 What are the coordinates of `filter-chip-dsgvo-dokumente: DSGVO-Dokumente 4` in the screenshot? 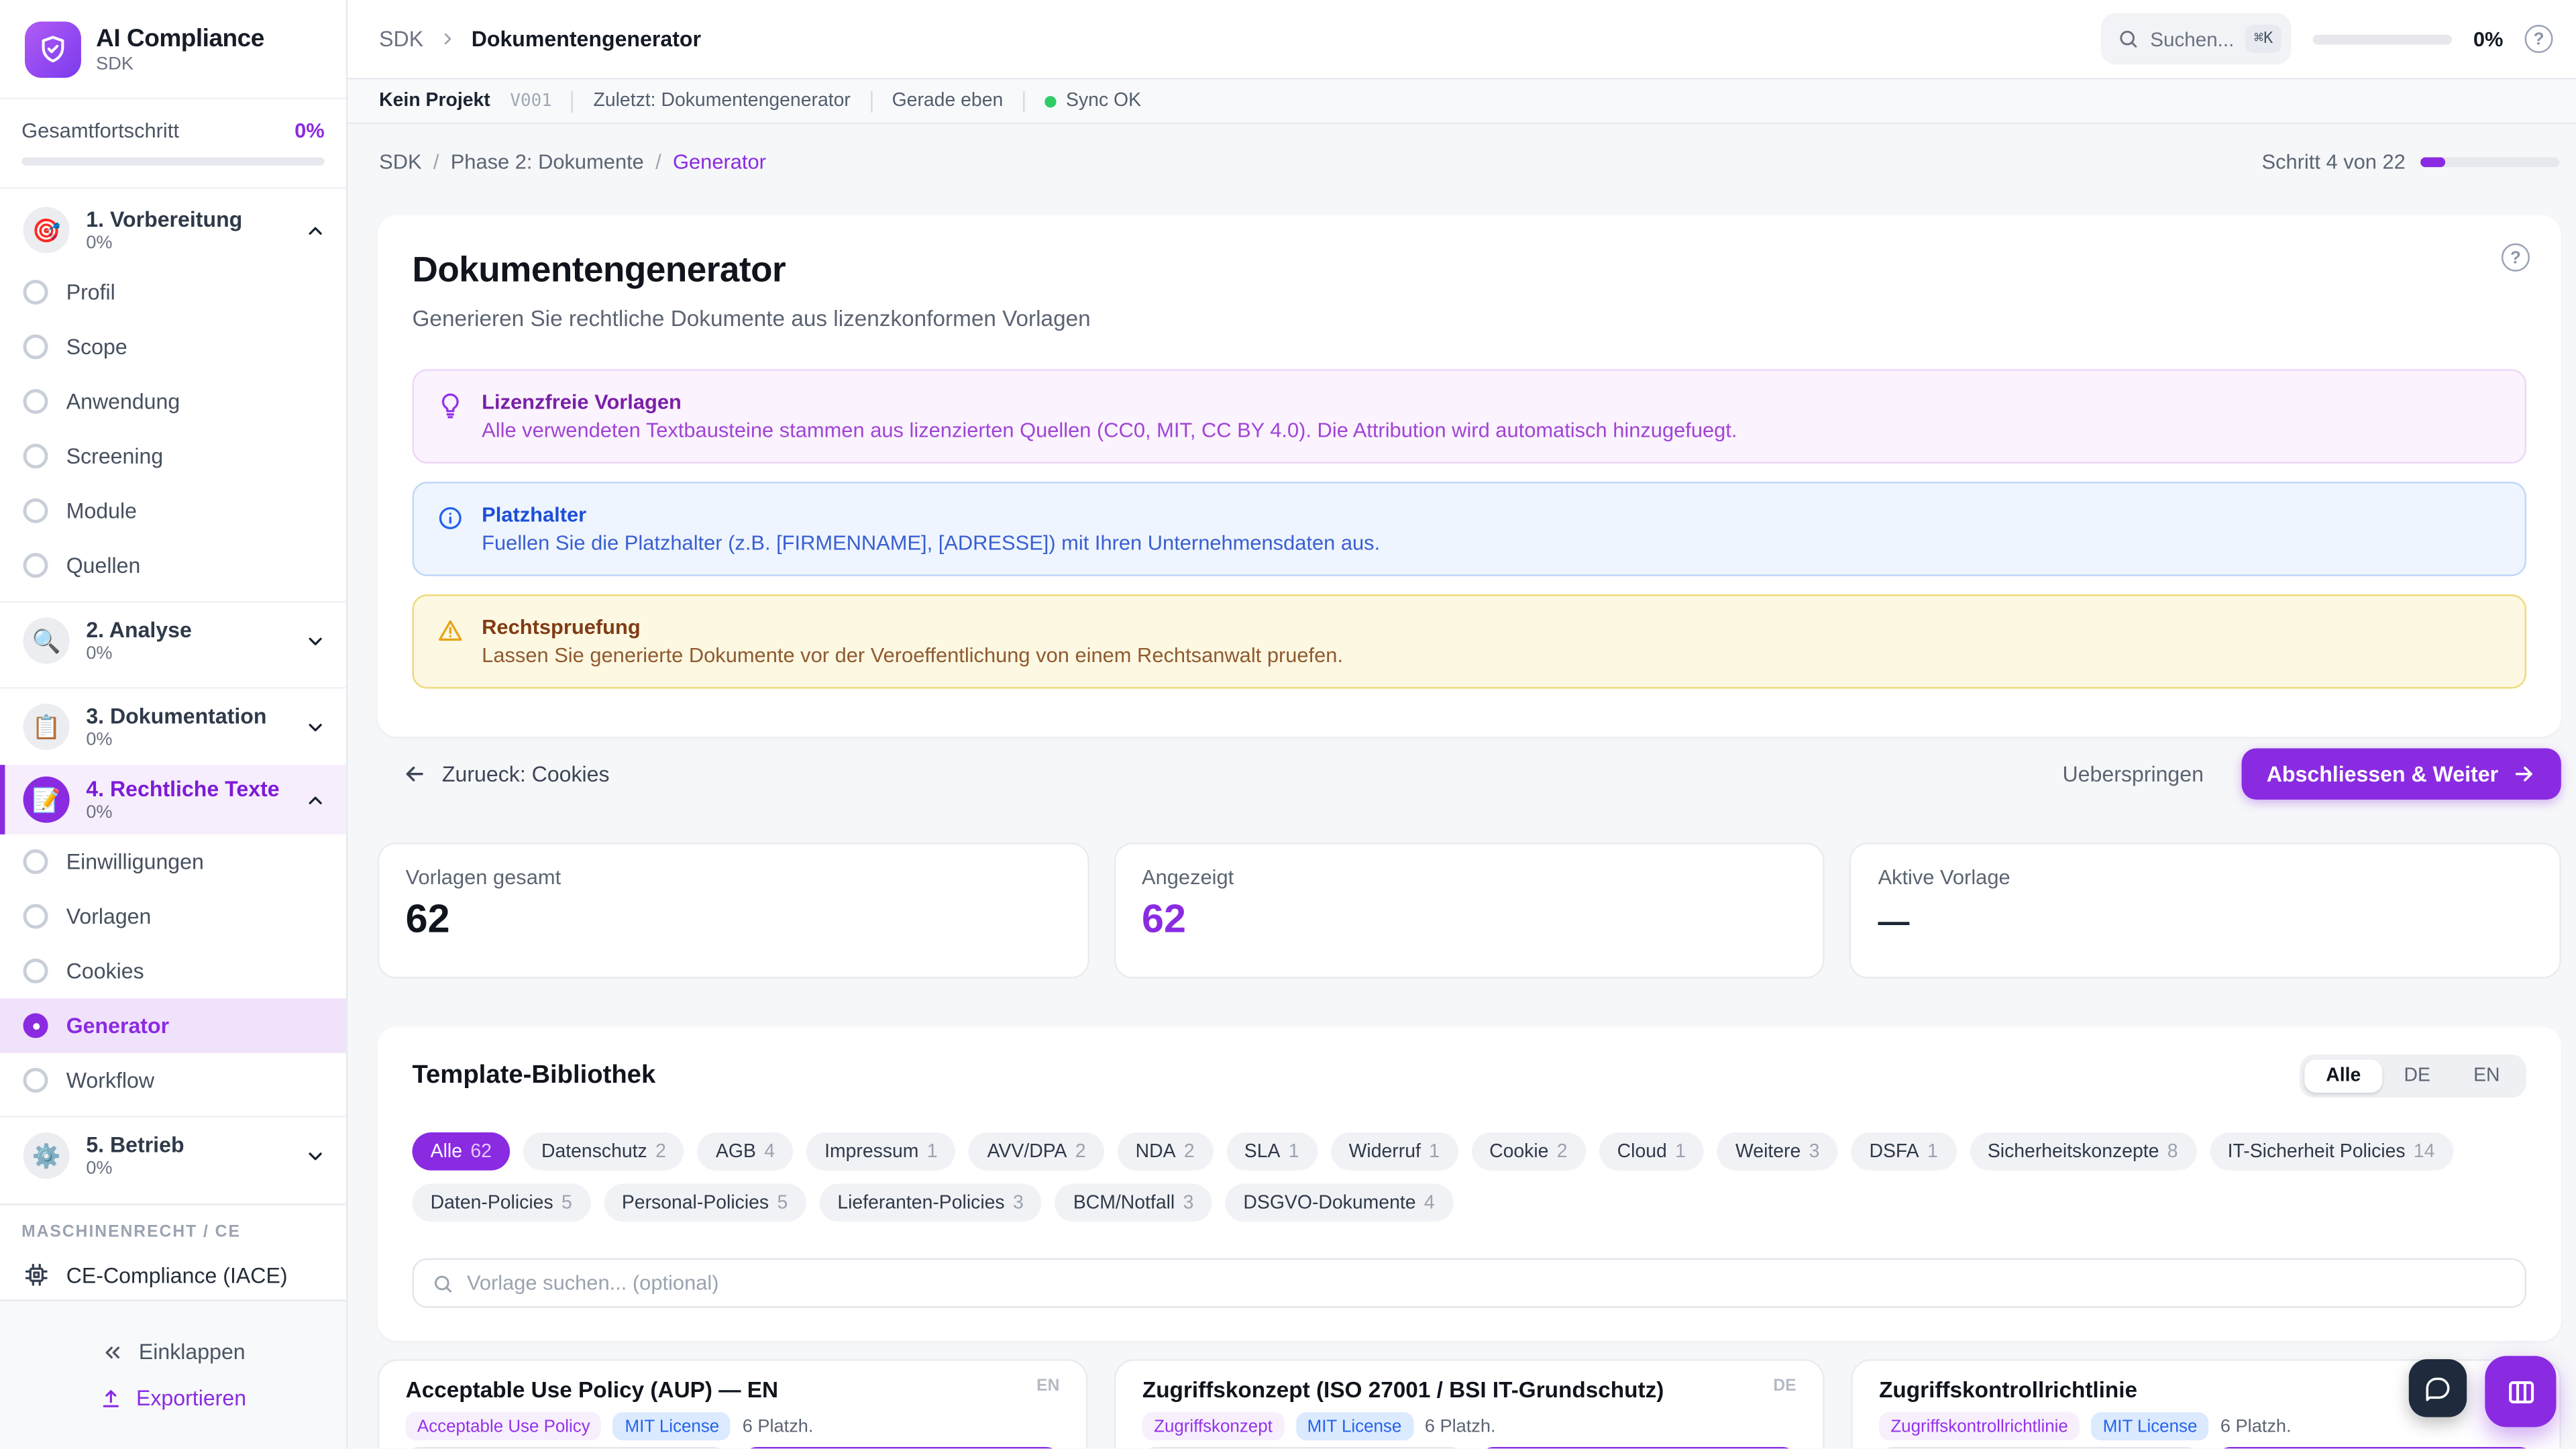 It's located at (1339, 1202).